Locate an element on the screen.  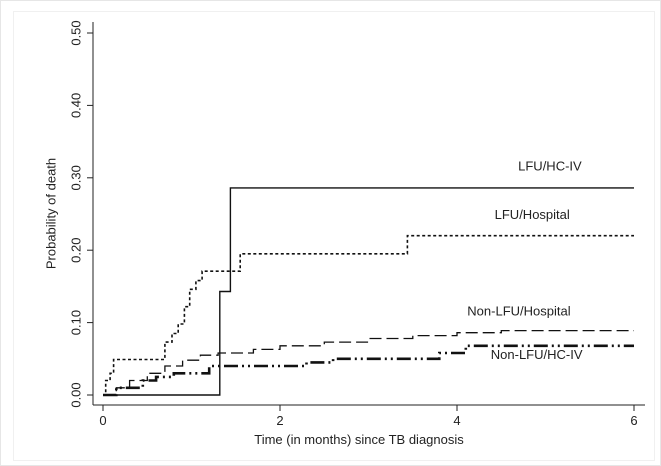
series-label-non-lfu-hc-iv: Non-LFU/HC-IV is located at coordinates (537, 354).